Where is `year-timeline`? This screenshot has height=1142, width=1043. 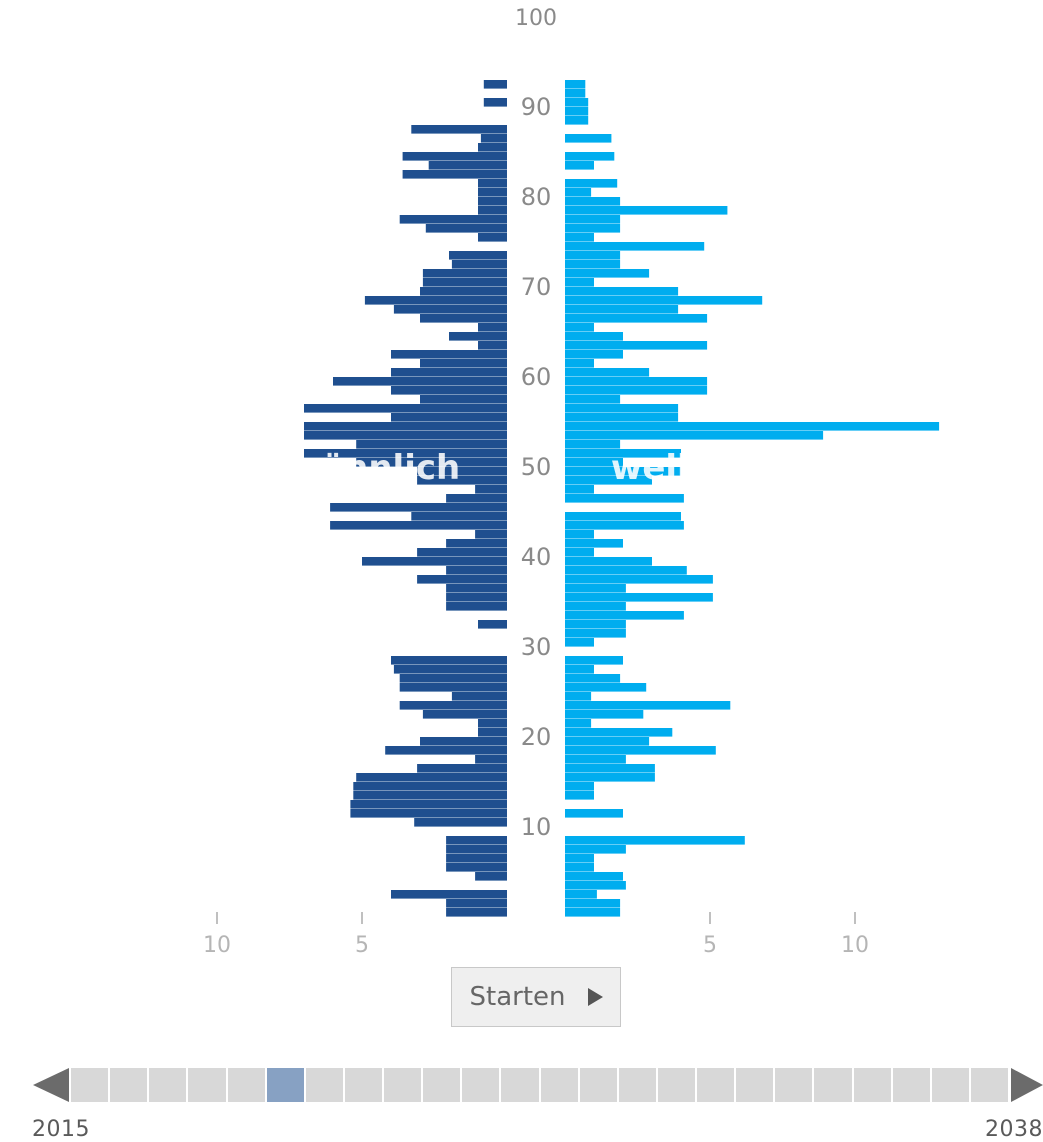 year-timeline is located at coordinates (538, 1085).